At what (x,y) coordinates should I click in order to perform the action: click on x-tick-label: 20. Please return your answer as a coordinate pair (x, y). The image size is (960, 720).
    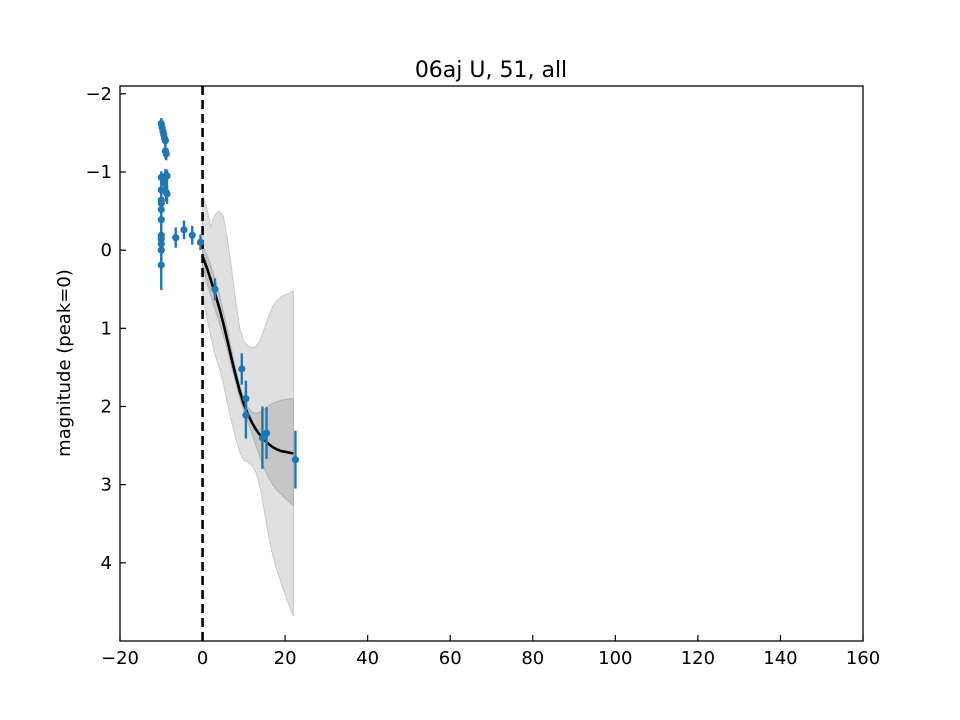
    Looking at the image, I should click on (285, 658).